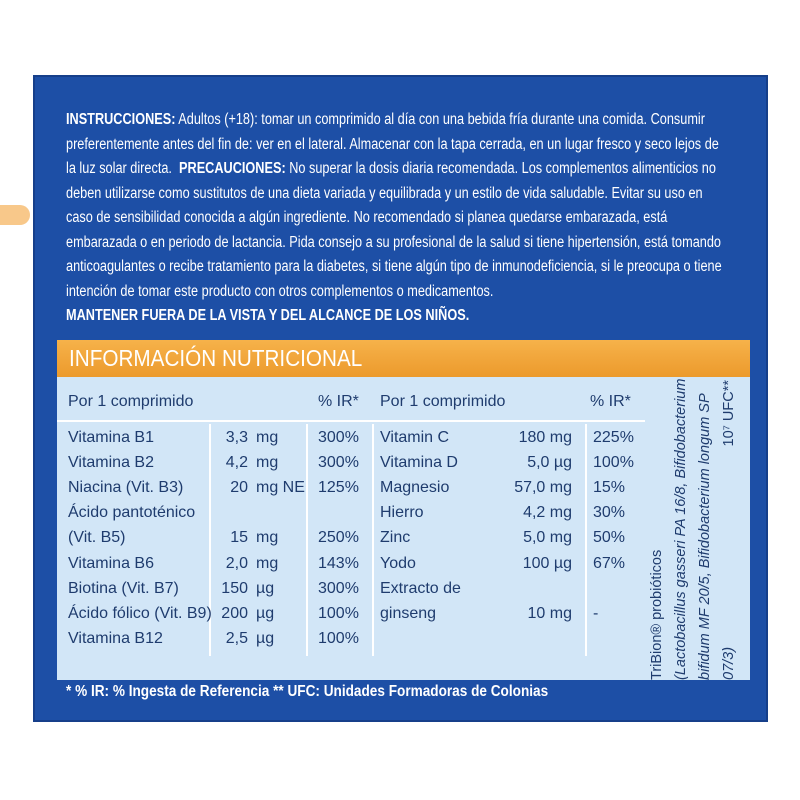  Describe the element at coordinates (280, 488) in the screenshot. I see `nutrient-unit: mg NE` at that location.